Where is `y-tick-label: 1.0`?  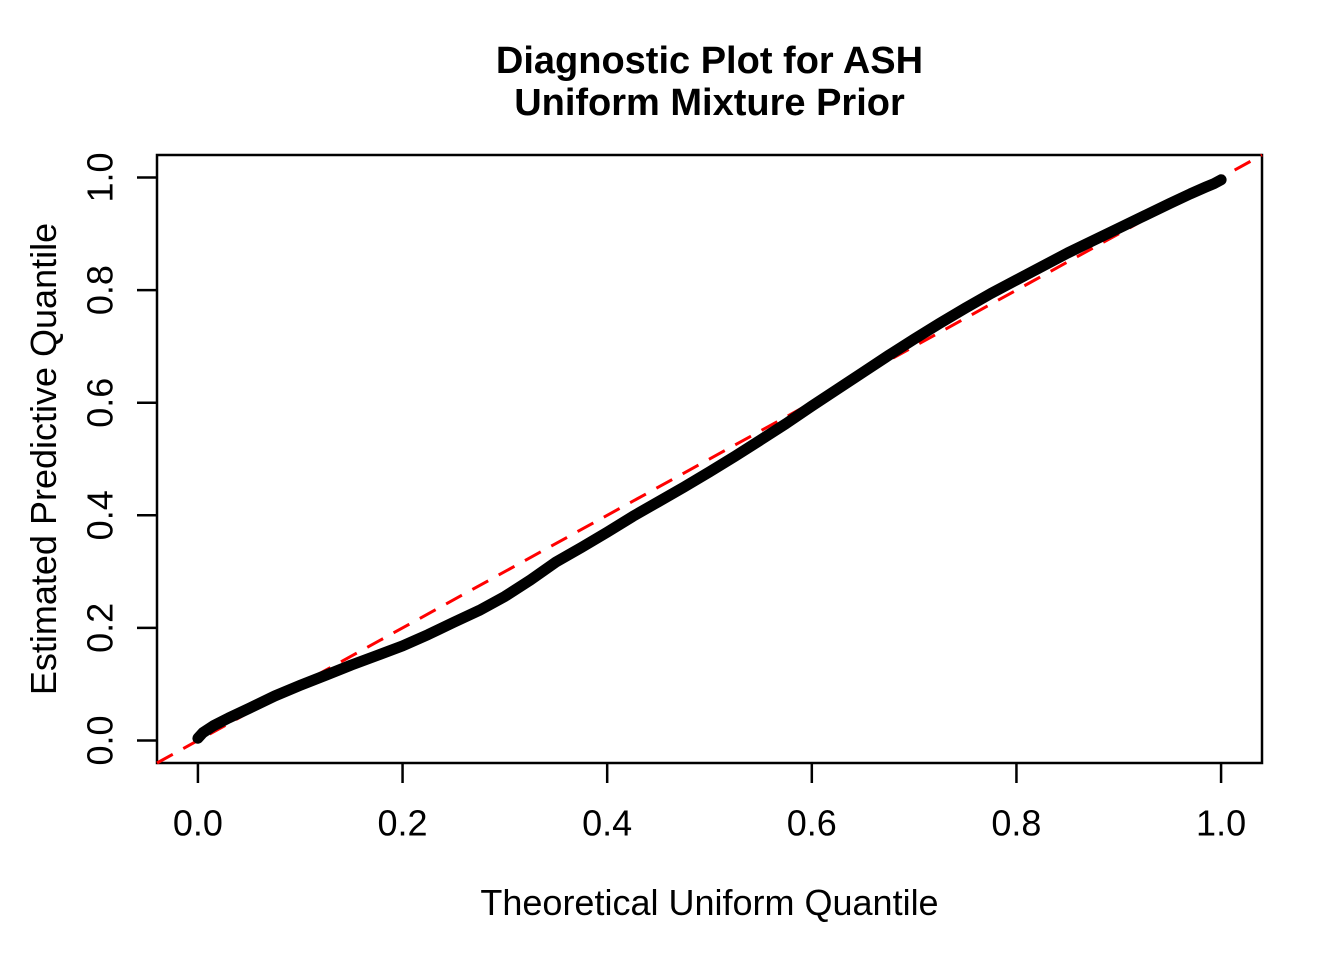 y-tick-label: 1.0 is located at coordinates (100, 177).